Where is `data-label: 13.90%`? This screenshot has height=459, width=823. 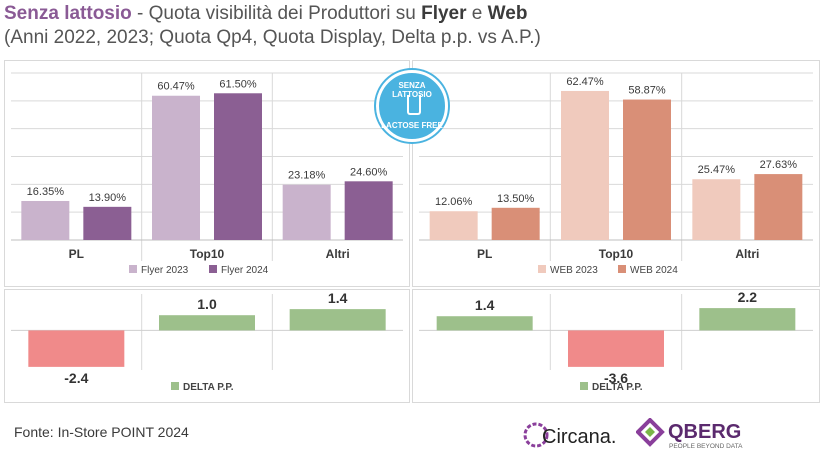
data-label: 13.90% is located at coordinates (108, 198).